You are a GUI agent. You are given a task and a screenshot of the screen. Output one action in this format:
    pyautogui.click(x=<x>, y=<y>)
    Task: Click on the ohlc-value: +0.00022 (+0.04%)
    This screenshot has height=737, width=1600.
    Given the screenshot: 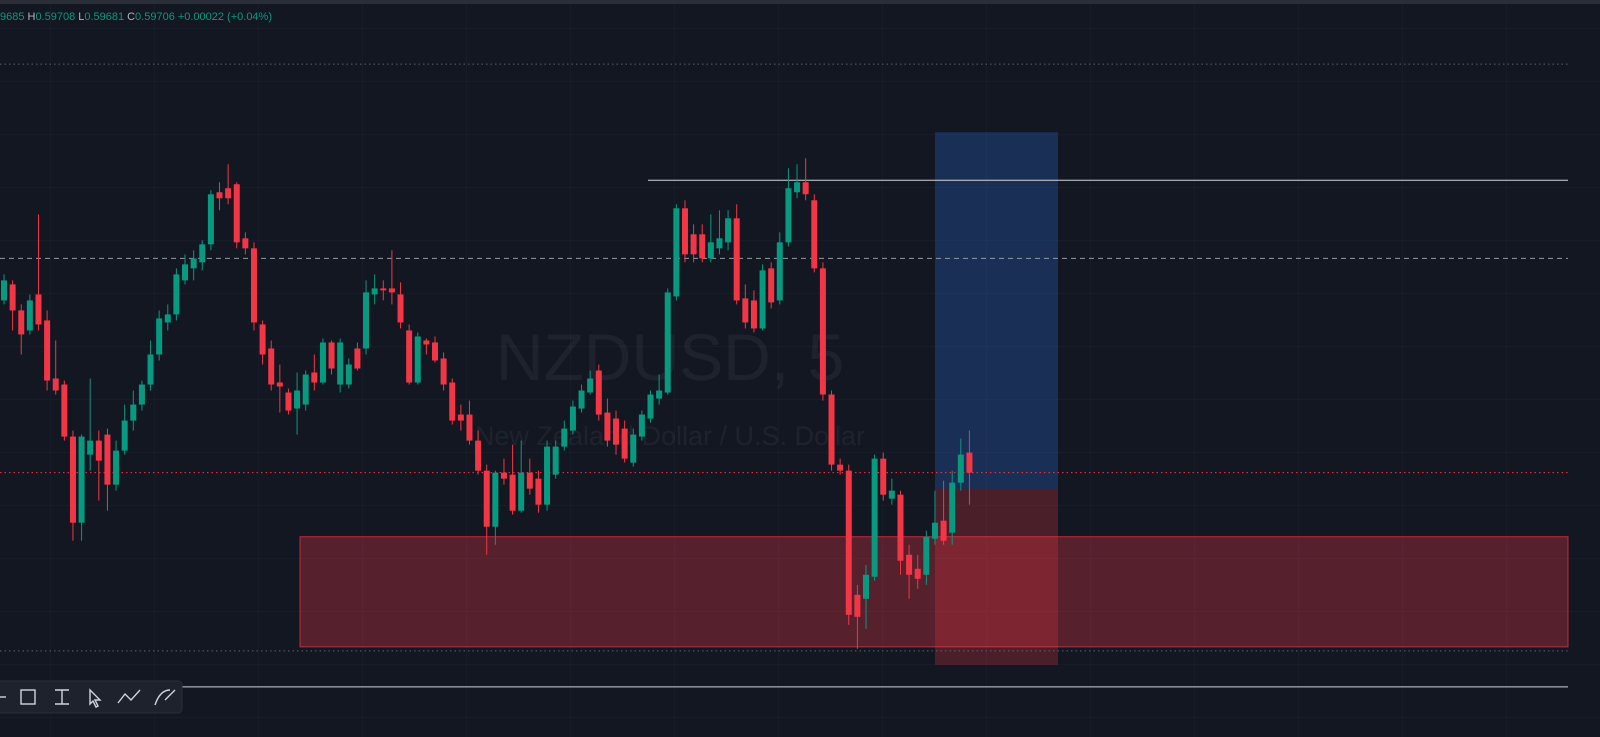 What is the action you would take?
    pyautogui.click(x=224, y=17)
    